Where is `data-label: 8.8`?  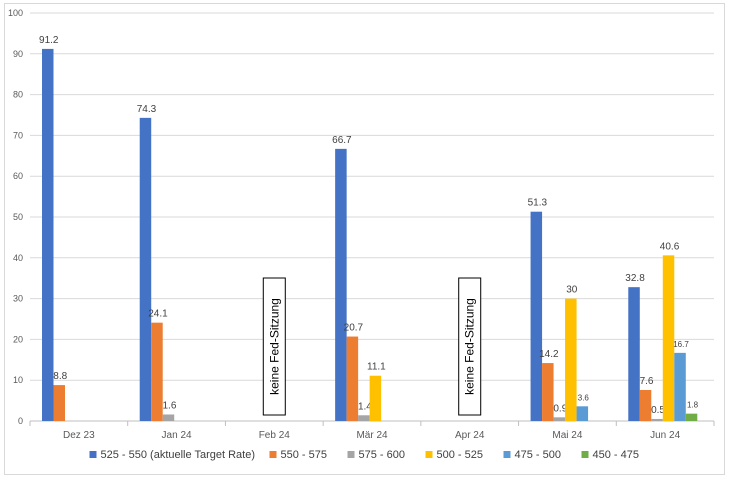
data-label: 8.8 is located at coordinates (60, 376).